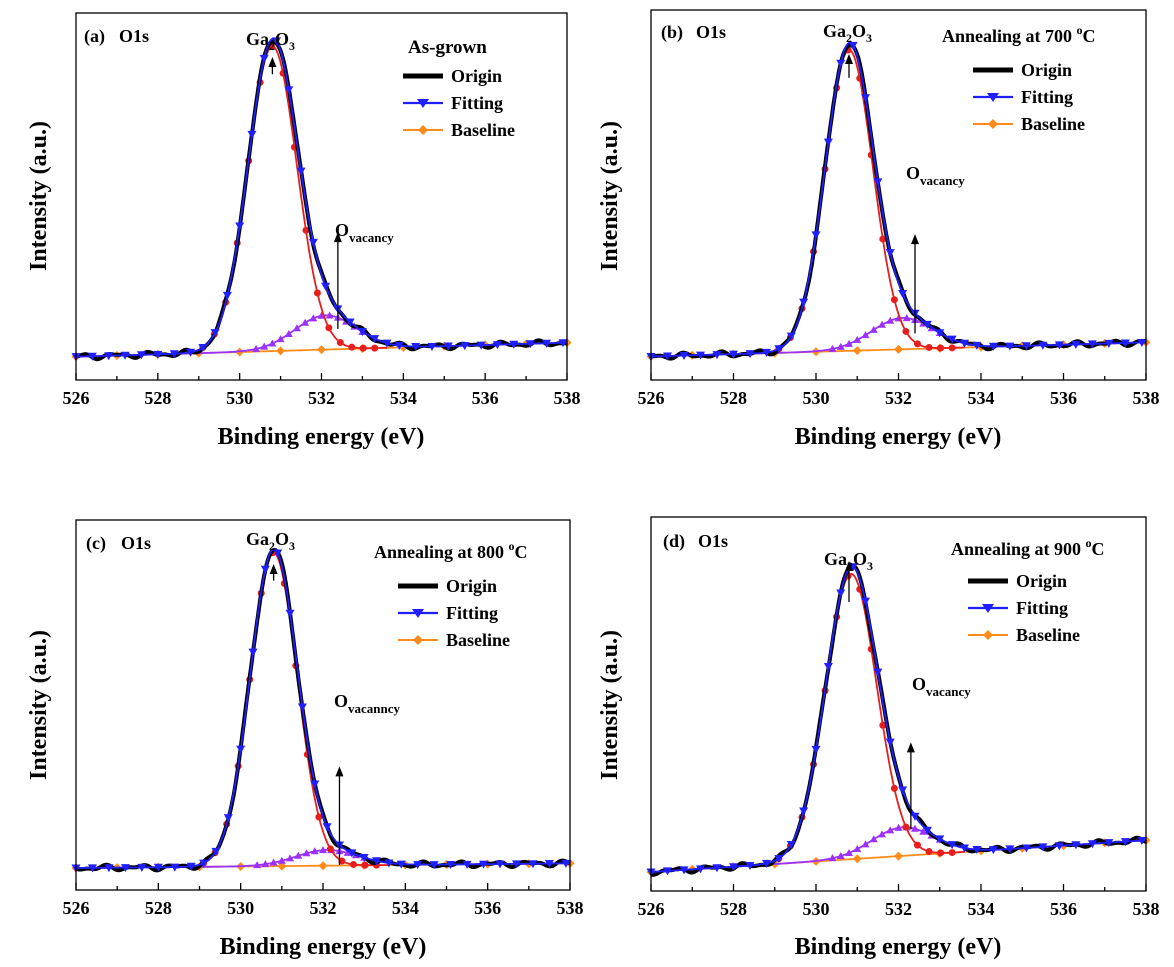 This screenshot has height=967, width=1174. I want to click on panel-d-legend-origin: Origin, so click(1041, 581).